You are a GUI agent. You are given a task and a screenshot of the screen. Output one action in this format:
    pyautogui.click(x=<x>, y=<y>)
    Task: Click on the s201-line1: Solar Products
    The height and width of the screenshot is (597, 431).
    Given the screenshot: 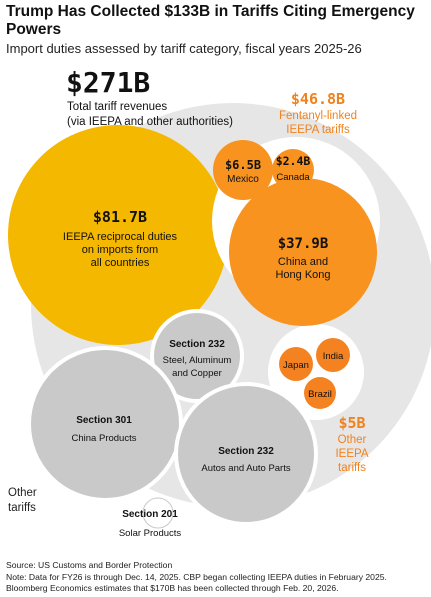 What is the action you would take?
    pyautogui.click(x=150, y=533)
    